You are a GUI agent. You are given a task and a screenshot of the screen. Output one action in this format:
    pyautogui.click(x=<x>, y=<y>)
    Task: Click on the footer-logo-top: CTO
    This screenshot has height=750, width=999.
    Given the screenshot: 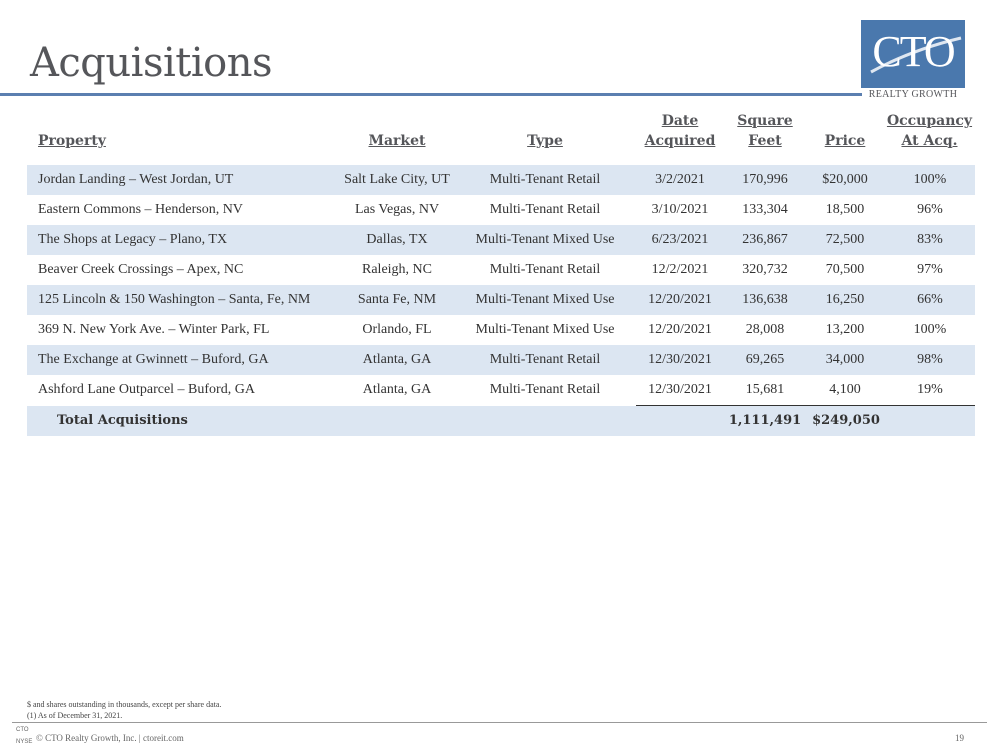 What is the action you would take?
    pyautogui.click(x=22, y=730)
    